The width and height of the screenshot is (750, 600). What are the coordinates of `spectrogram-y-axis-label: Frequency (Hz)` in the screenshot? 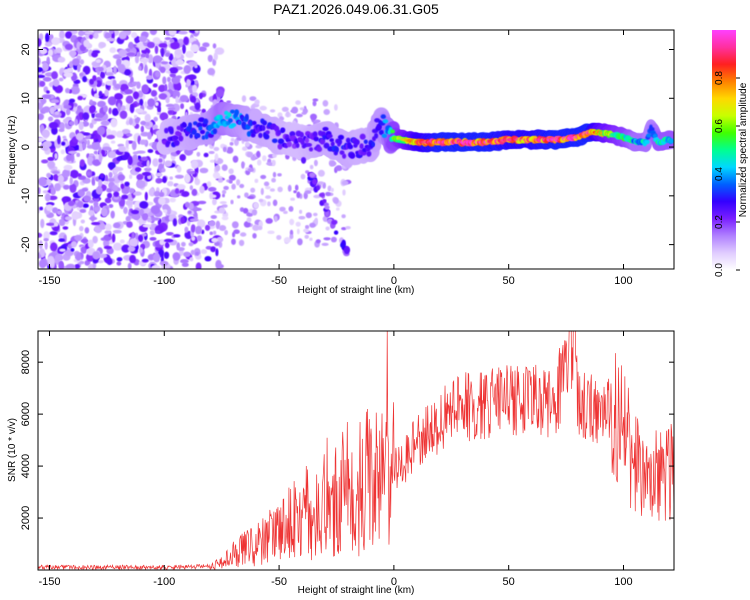 It's located at (12, 150).